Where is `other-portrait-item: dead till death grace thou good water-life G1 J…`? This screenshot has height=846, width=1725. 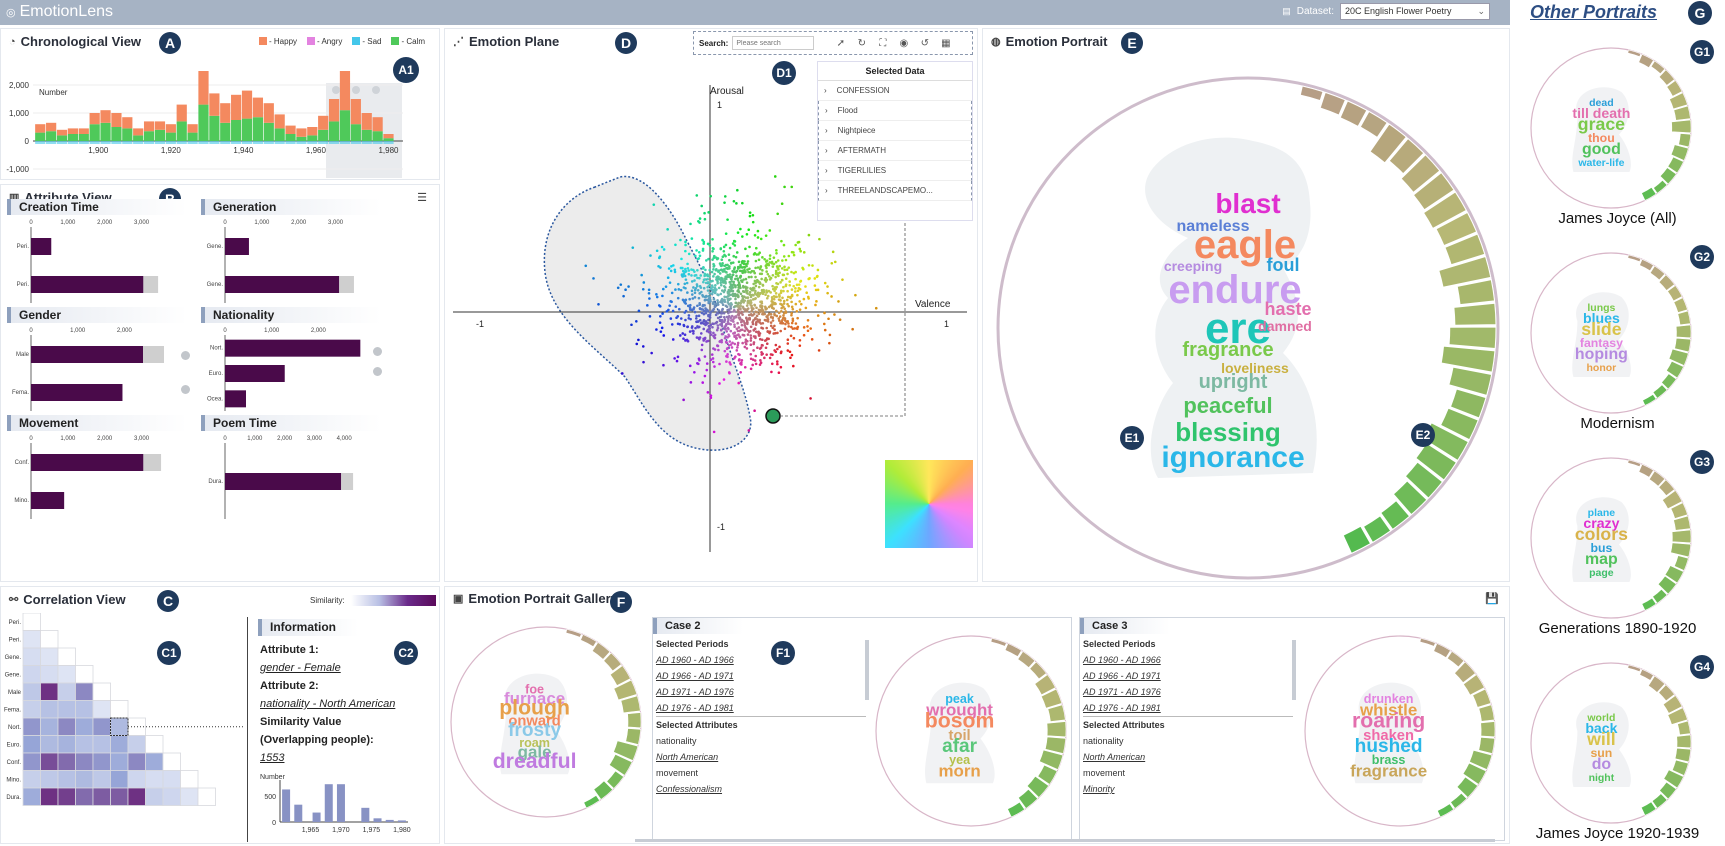 other-portrait-item: dead till death grace thou good water-life G1 J… is located at coordinates (1617, 140).